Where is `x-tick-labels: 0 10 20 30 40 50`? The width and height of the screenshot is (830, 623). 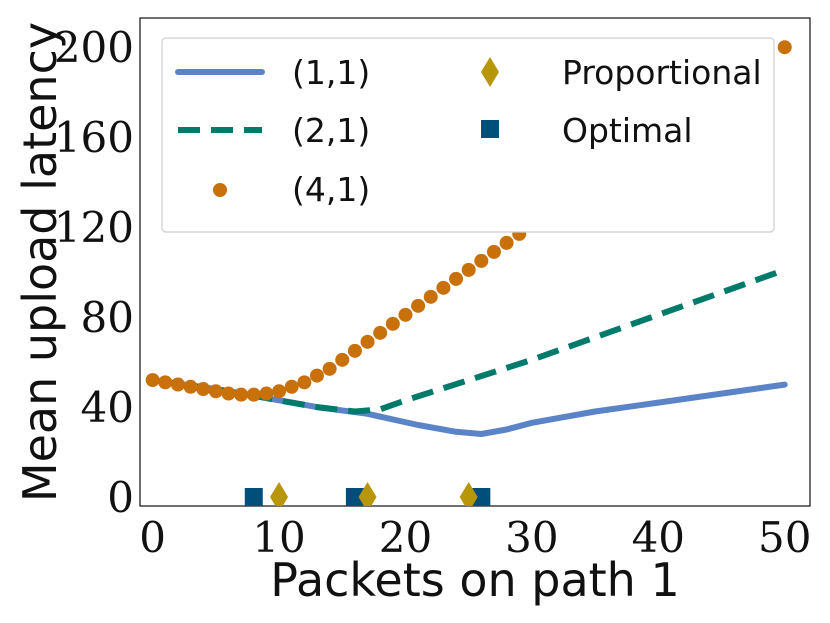
x-tick-labels: 0 10 20 30 40 50 is located at coordinates (475, 537).